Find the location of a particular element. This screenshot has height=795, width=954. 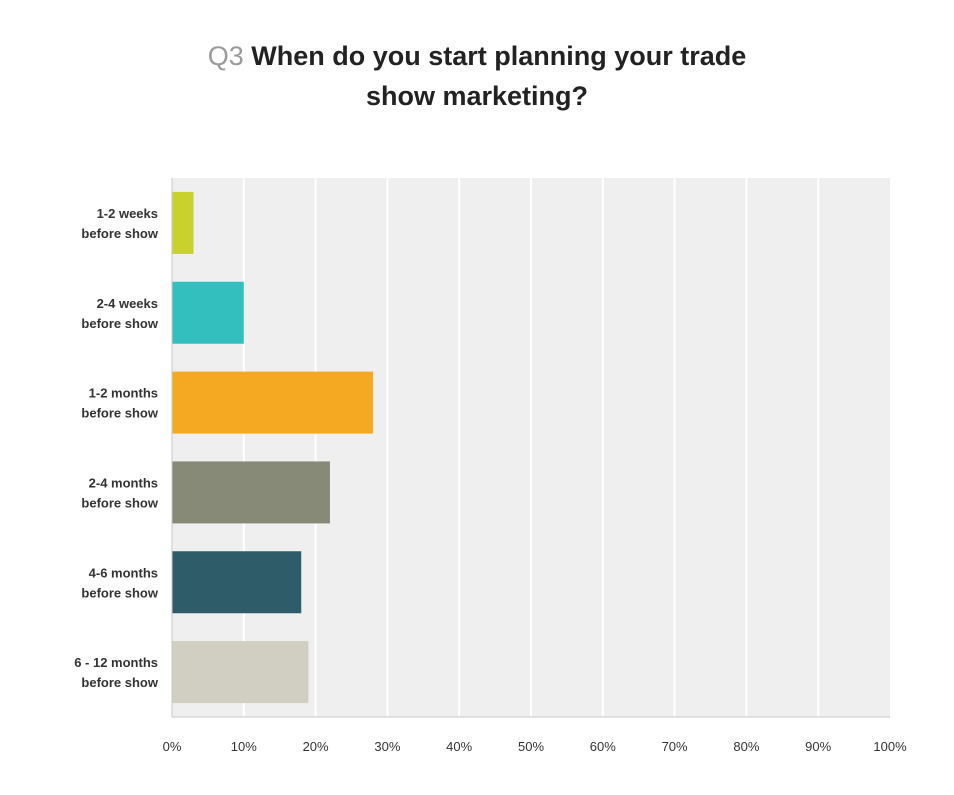

x-tick-labels: 0% 10% 20% 30% 40% 50% 60% 70% 80% 90% 100% is located at coordinates (535, 746).